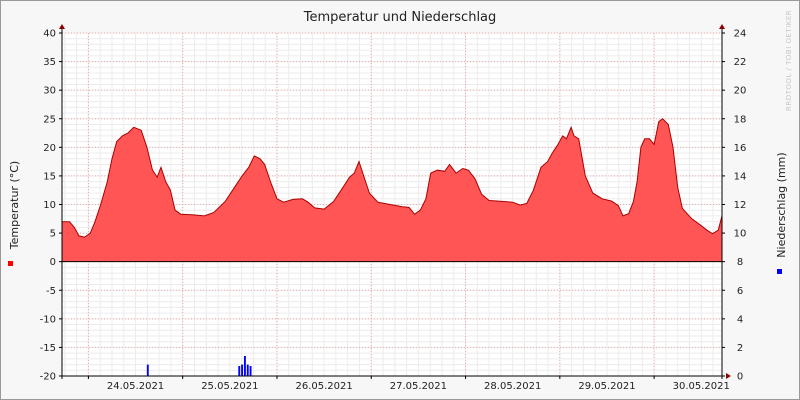  I want to click on left-tick-label: 5, so click(53, 234).